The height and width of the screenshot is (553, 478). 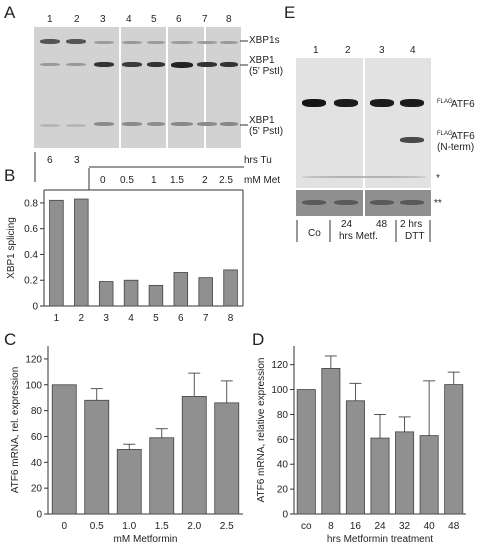 What do you see at coordinates (411, 224) in the screenshot?
I see `gel-e-cond-2hrs: 2 hrs` at bounding box center [411, 224].